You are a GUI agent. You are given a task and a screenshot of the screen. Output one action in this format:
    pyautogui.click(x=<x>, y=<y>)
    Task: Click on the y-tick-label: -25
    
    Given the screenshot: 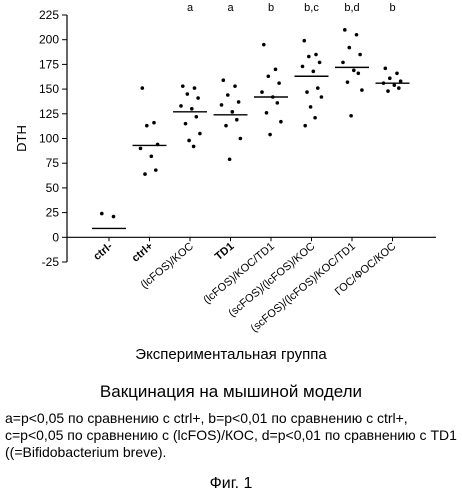 What is the action you would take?
    pyautogui.click(x=51, y=262)
    